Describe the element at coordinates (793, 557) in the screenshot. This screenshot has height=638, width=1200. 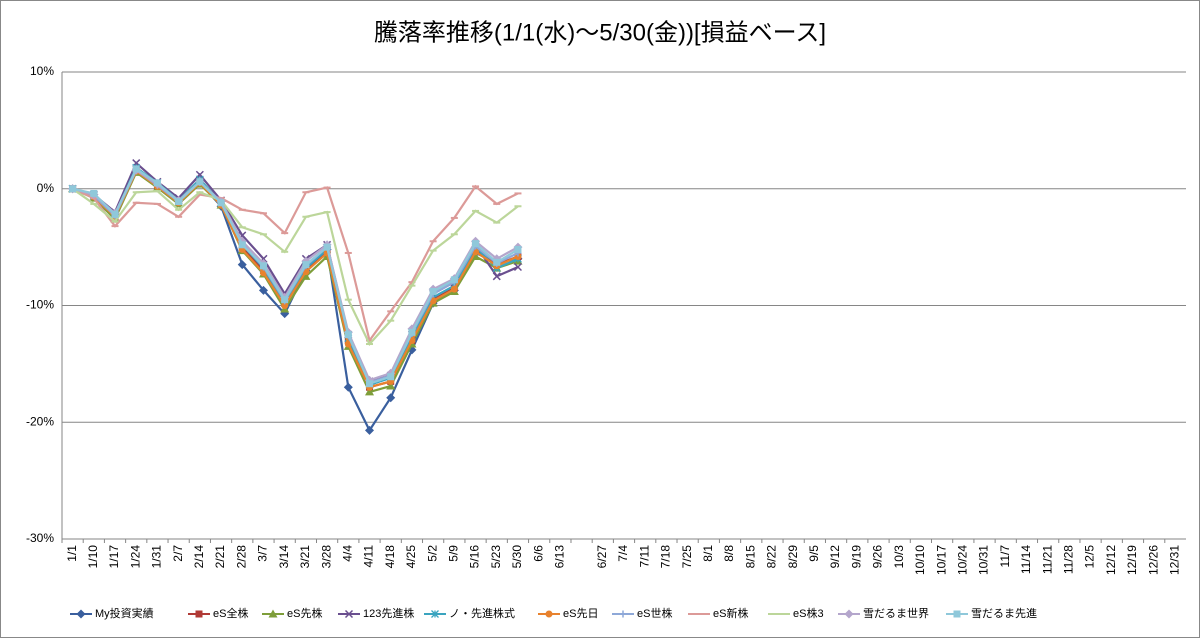
I see `x-tick-label: 8/29` at that location.